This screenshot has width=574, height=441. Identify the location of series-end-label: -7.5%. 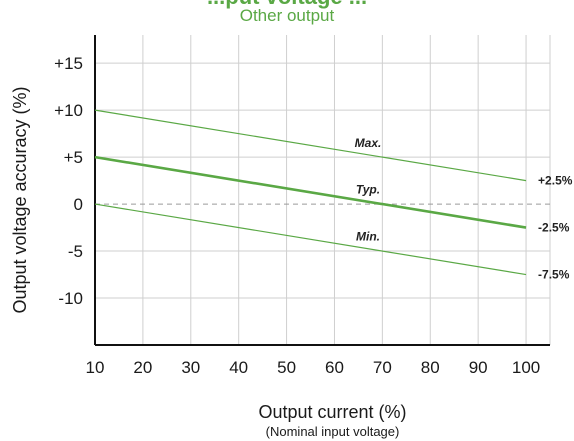
(554, 275).